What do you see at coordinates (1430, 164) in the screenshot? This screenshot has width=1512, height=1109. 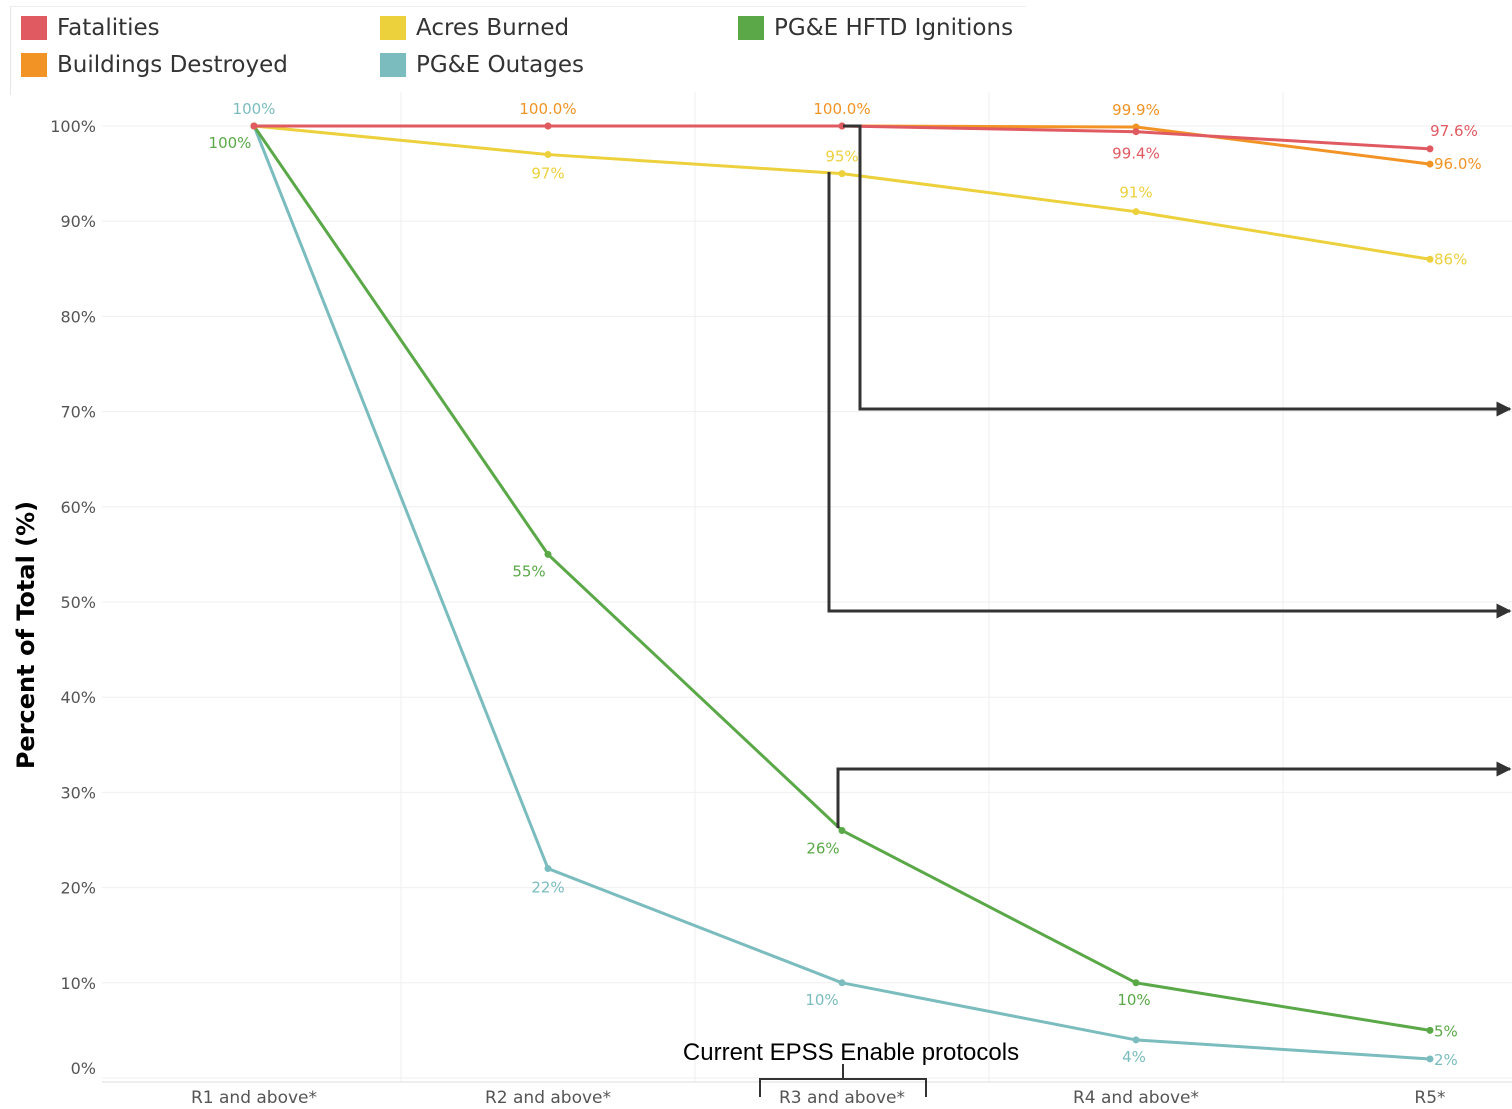 I see `data-point-buildings-destroyed` at bounding box center [1430, 164].